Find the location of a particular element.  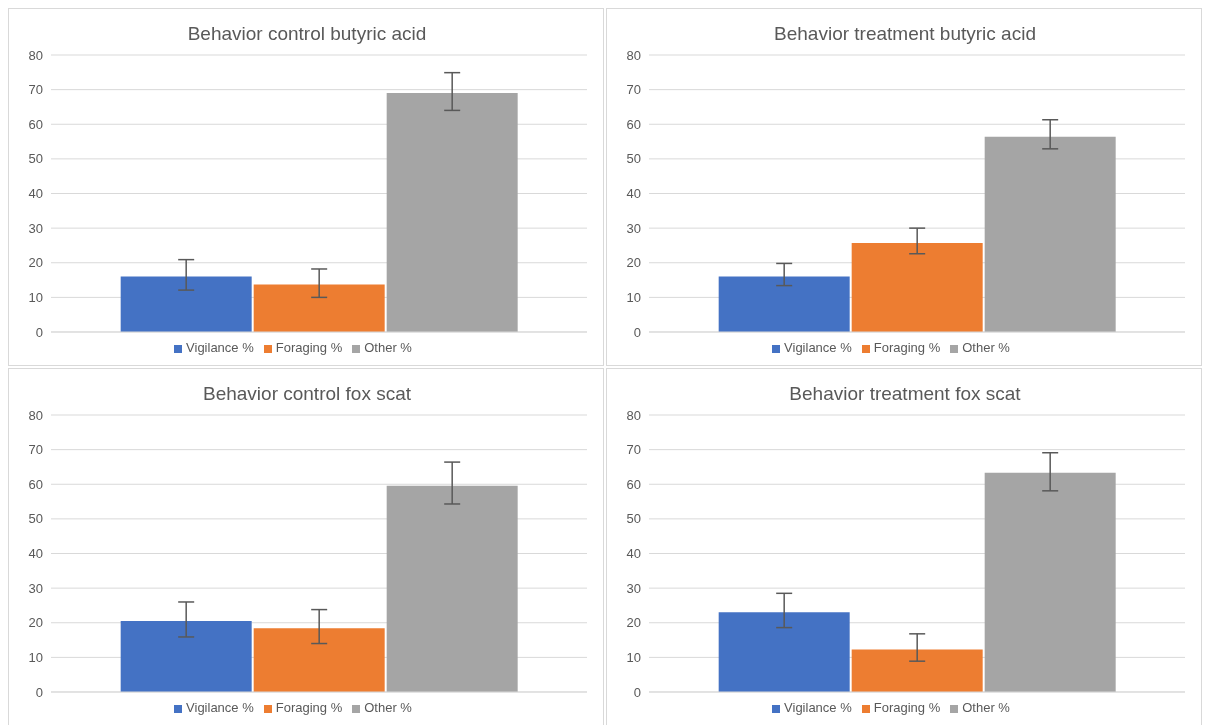

chart-title: Behavior treatment butyric acid is located at coordinates (905, 34).